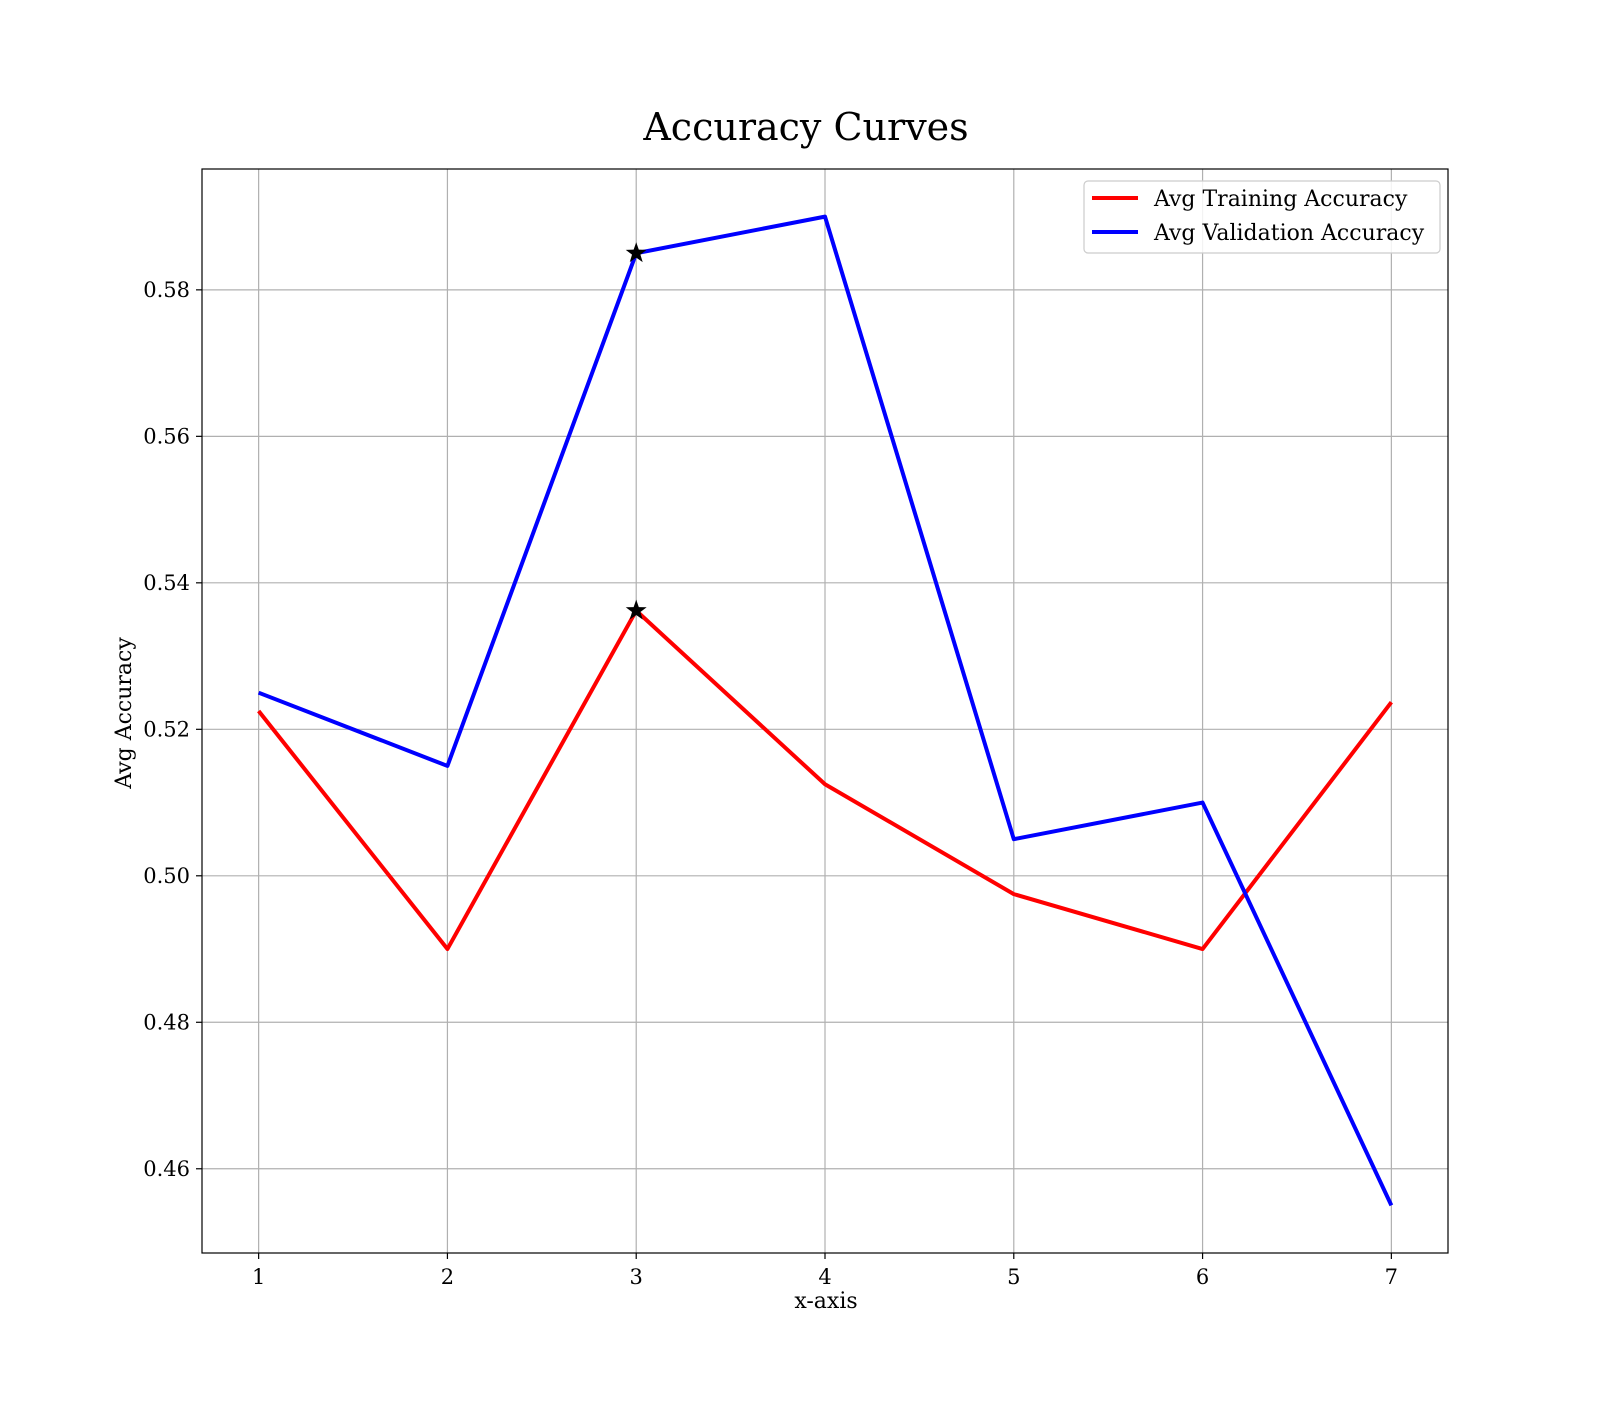 The image size is (1600, 1405). I want to click on x-tick-label: 4, so click(824, 1277).